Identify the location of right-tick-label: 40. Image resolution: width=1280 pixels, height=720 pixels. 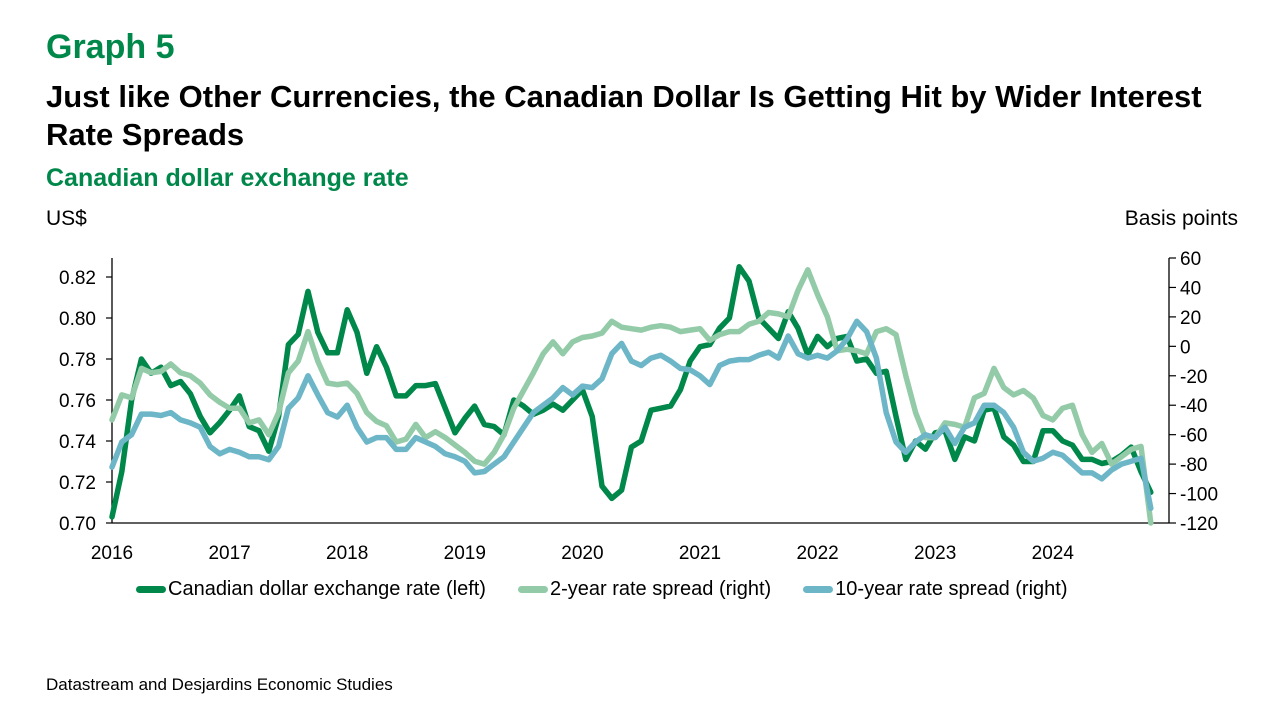
(1190, 288).